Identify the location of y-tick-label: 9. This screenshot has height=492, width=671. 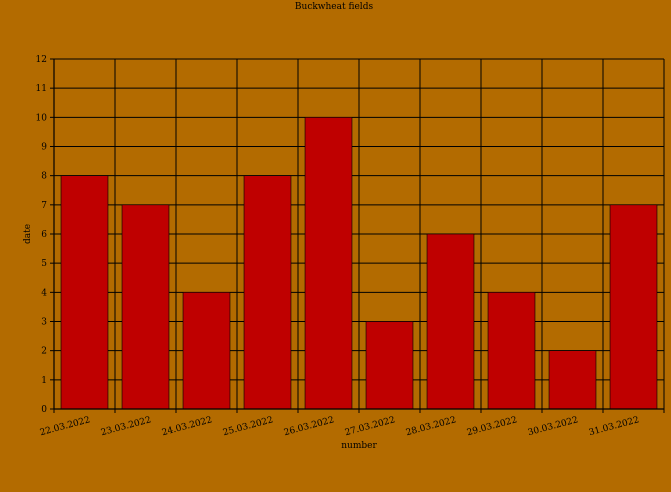
(44, 148).